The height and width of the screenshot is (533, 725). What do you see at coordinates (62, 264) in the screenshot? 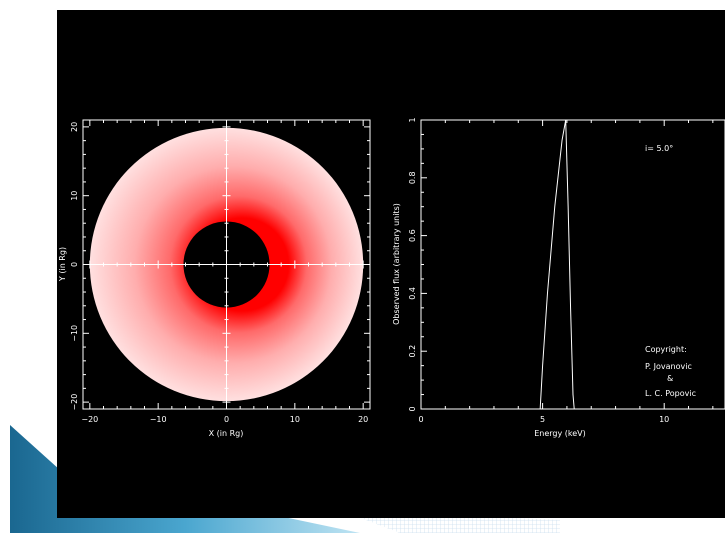
I see `disk-y-axis-title: Y (in Rg)` at bounding box center [62, 264].